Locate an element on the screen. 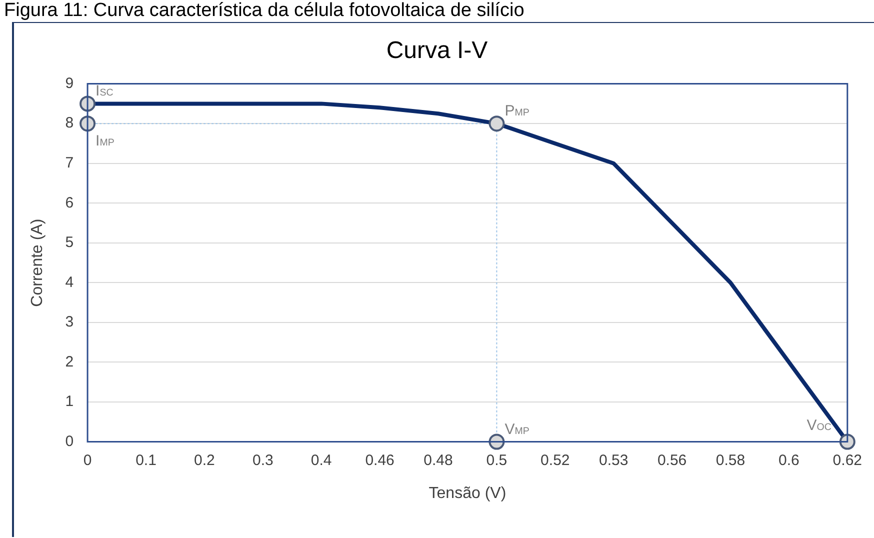  x-tick-label: 0 is located at coordinates (87, 460).